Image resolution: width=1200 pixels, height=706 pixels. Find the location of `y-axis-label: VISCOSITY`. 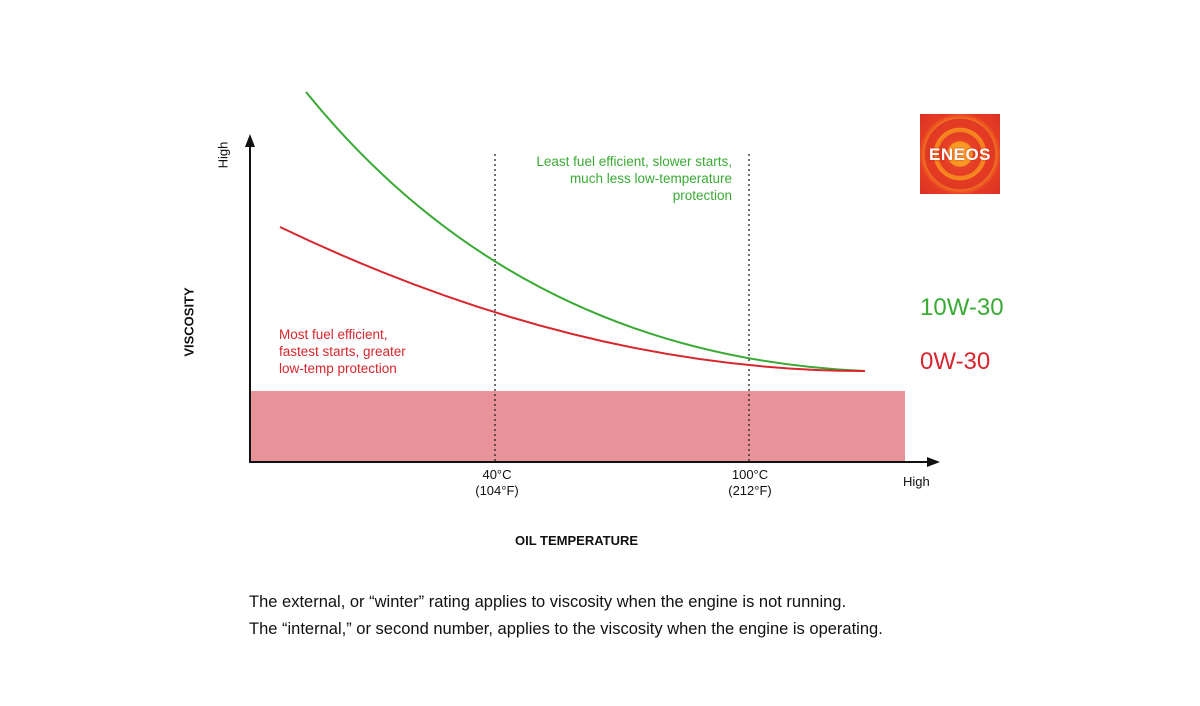

y-axis-label: VISCOSITY is located at coordinates (189, 322).